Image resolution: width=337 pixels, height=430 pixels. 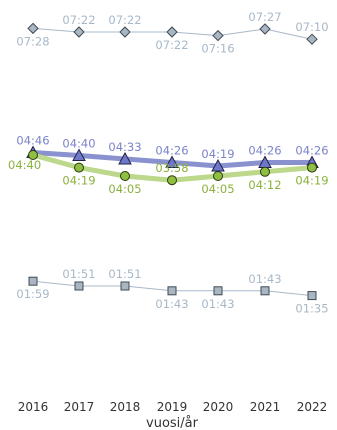 What do you see at coordinates (312, 407) in the screenshot?
I see `x-tick-2022: 2022` at bounding box center [312, 407].